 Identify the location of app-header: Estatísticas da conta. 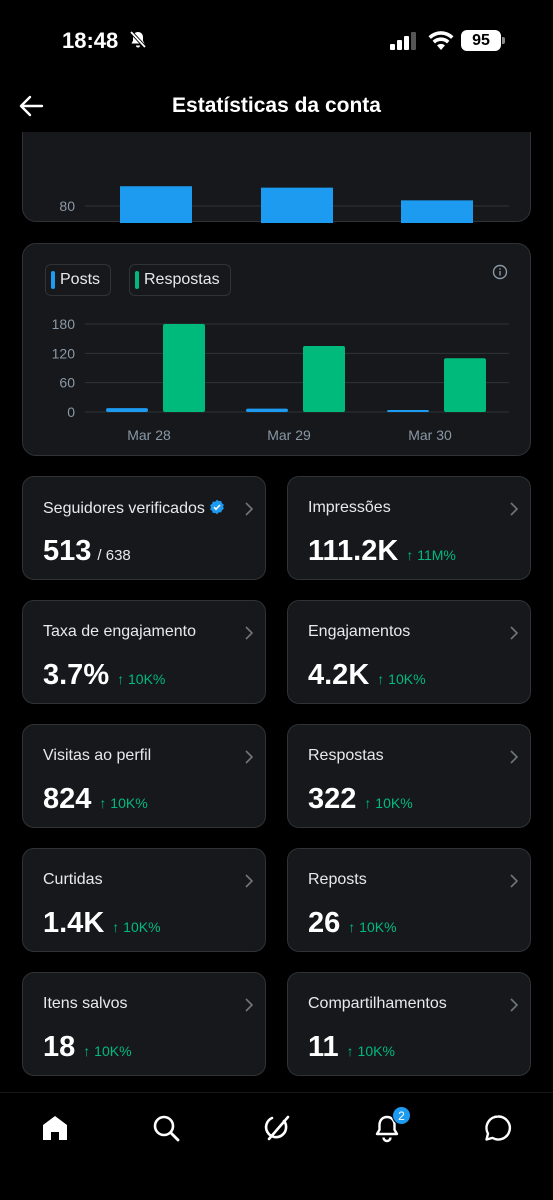
(276, 106).